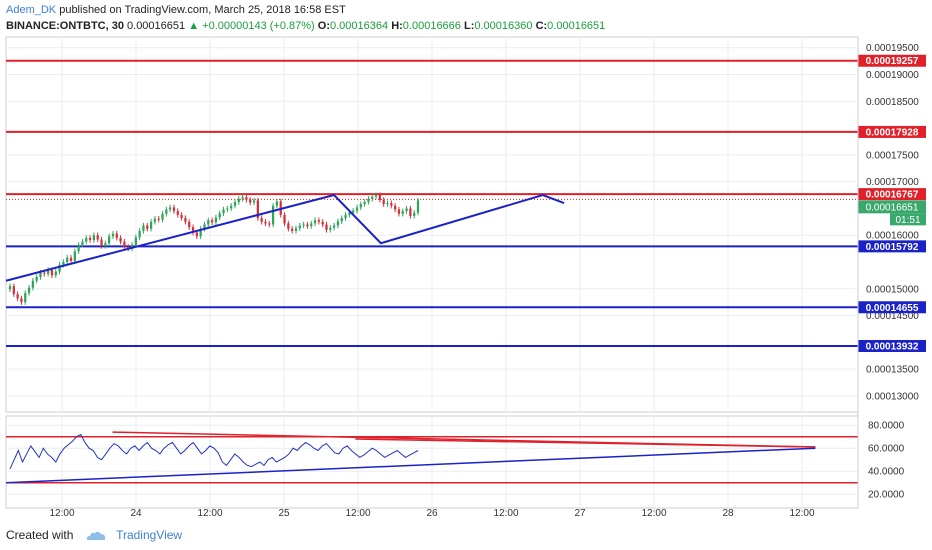 The image size is (932, 550). I want to click on price-axis-label: 0.00017000, so click(892, 182).